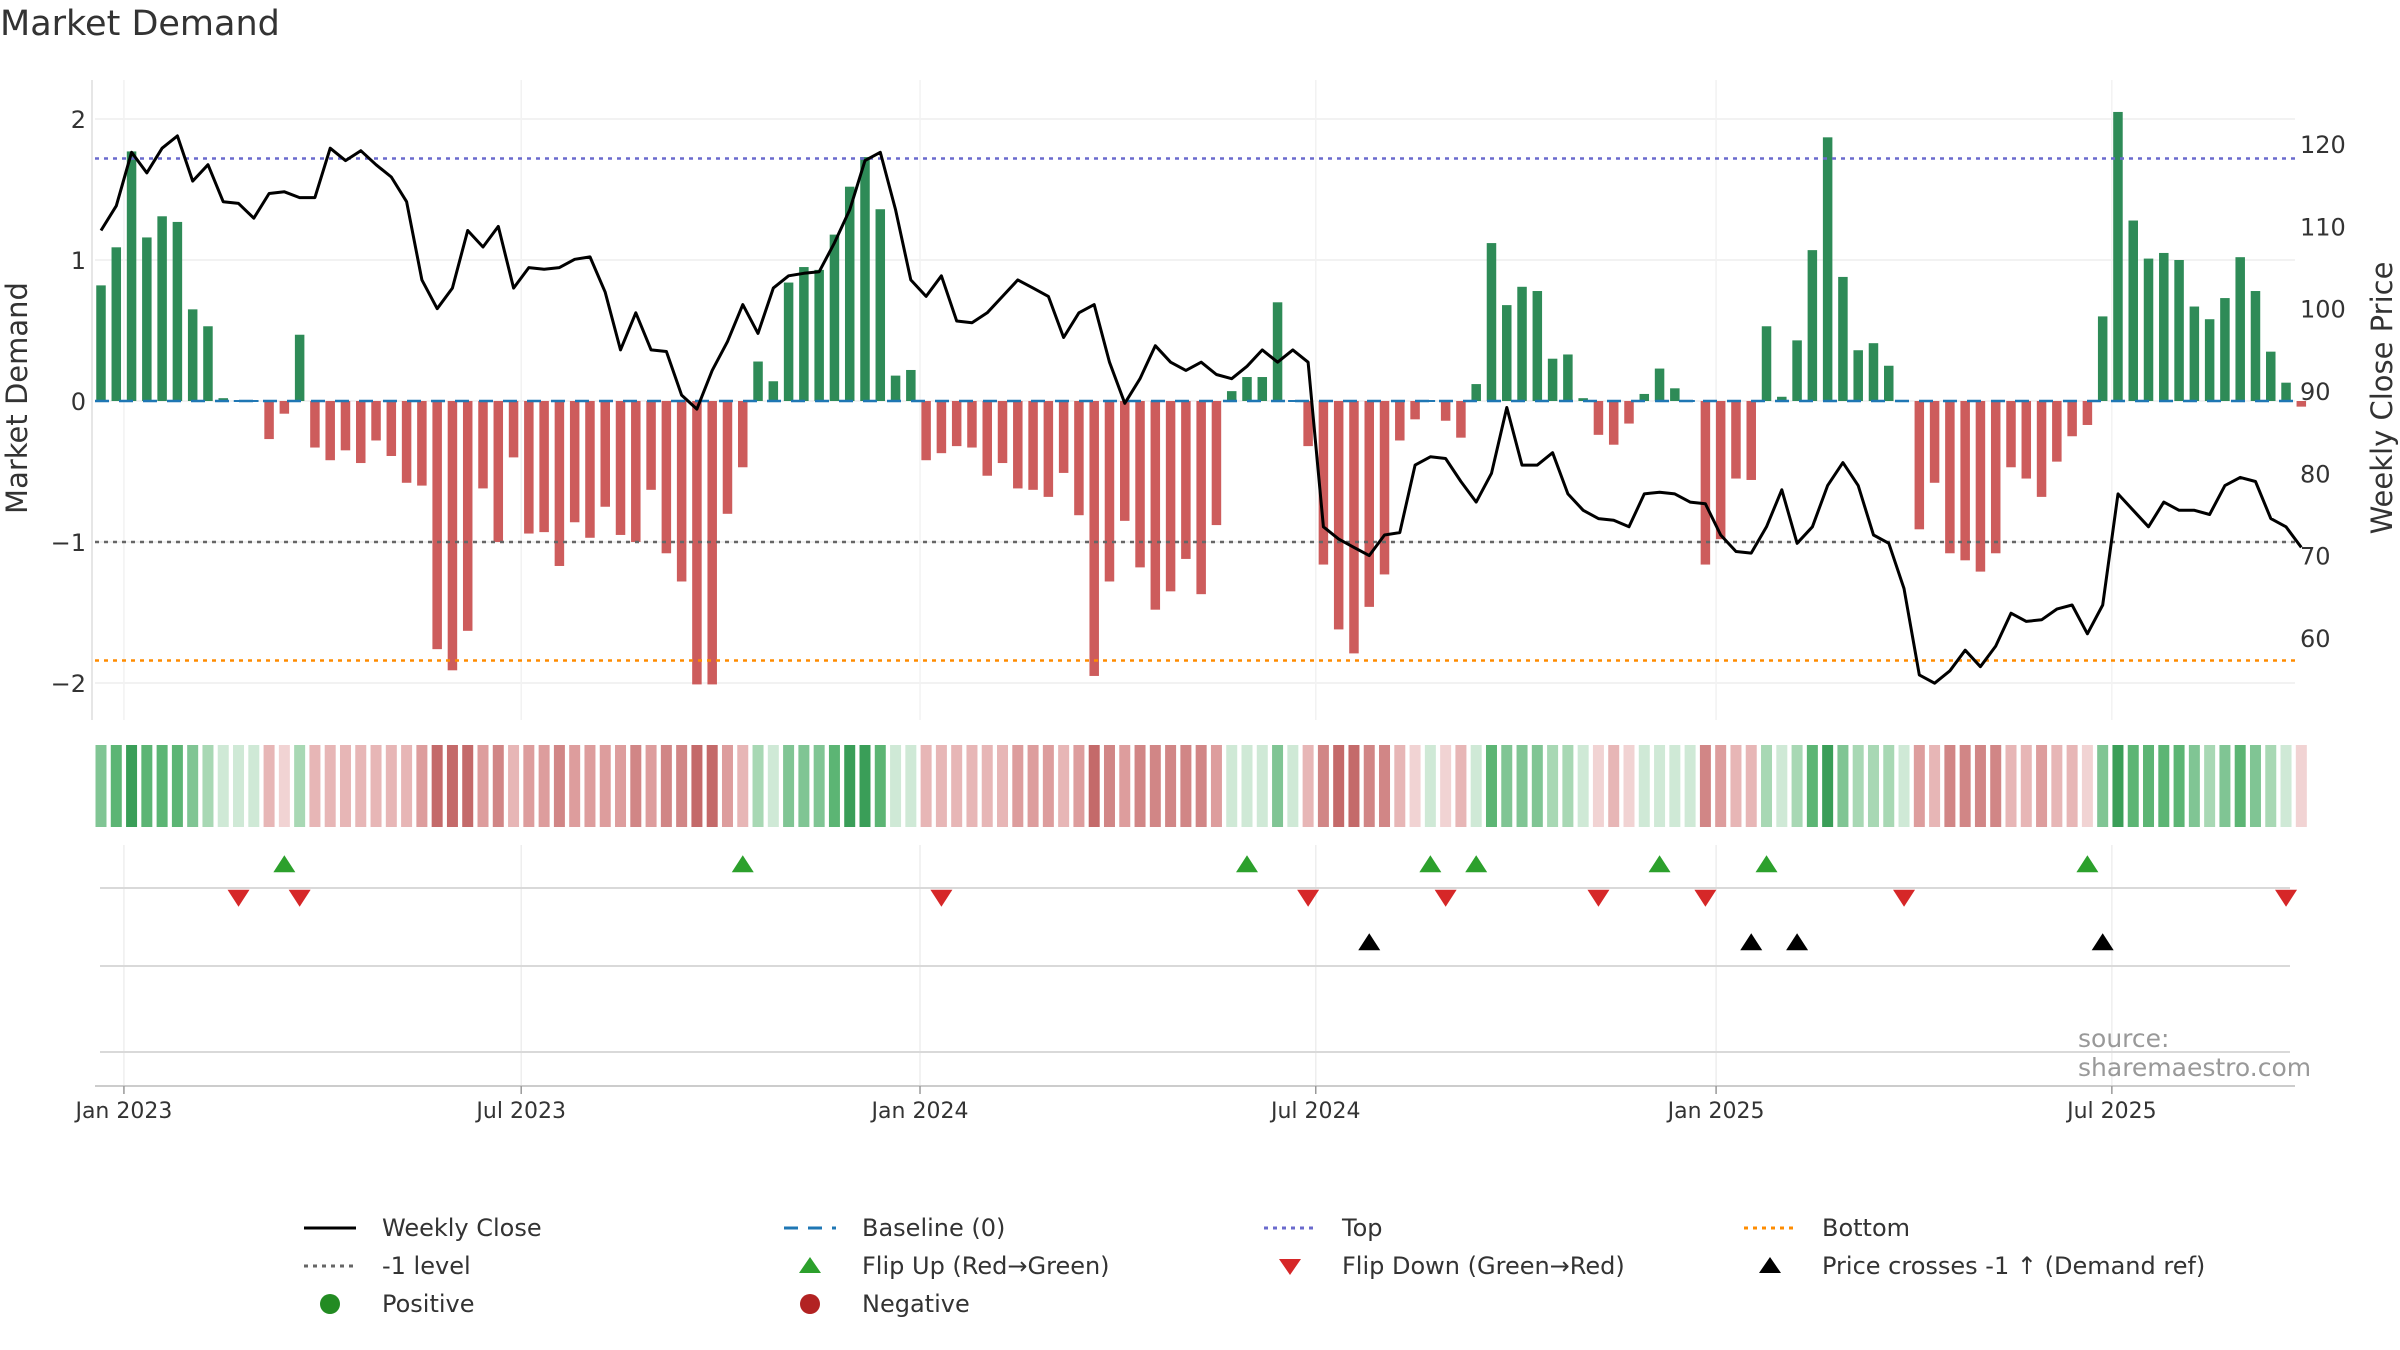 Image resolution: width=2400 pixels, height=1350 pixels. I want to click on x-tick-label: Jan 2024, so click(919, 1111).